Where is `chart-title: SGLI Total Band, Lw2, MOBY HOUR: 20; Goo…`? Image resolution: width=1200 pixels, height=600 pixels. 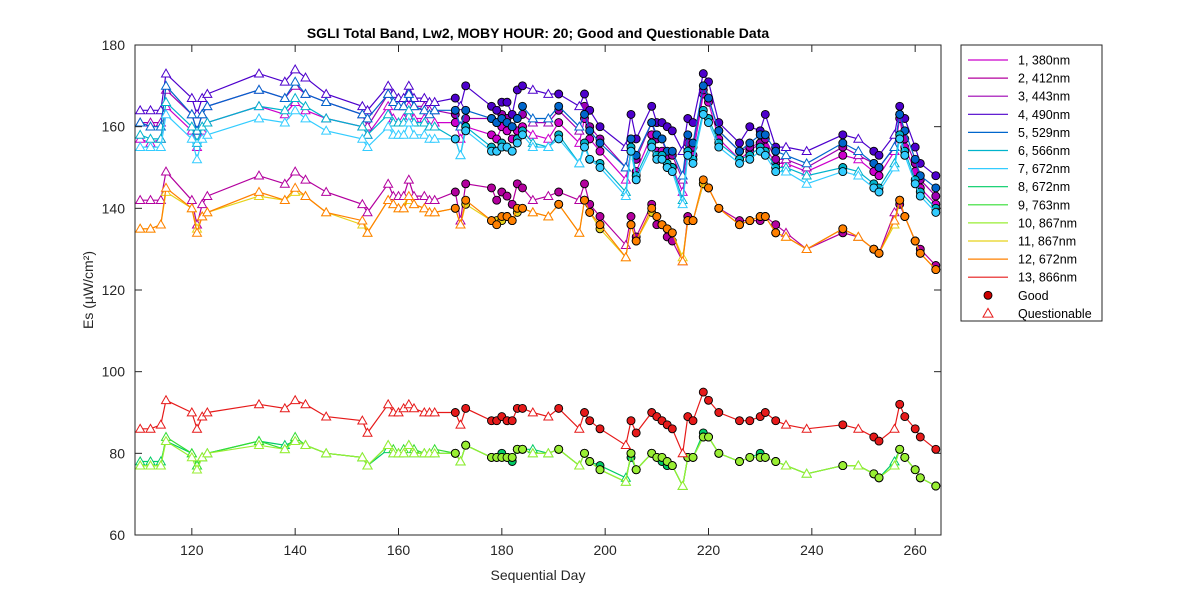
chart-title: SGLI Total Band, Lw2, MOBY HOUR: 20; Goo… is located at coordinates (538, 33).